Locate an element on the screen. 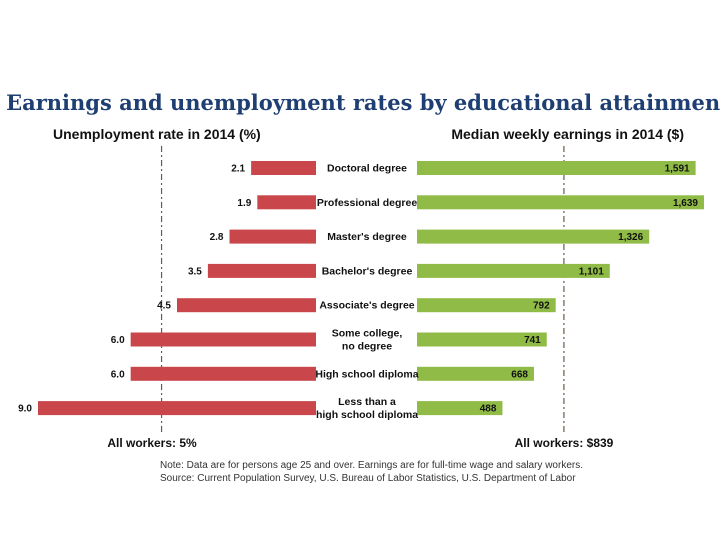 This screenshot has width=720, height=540. earnings-value-label: 741 is located at coordinates (532, 340).